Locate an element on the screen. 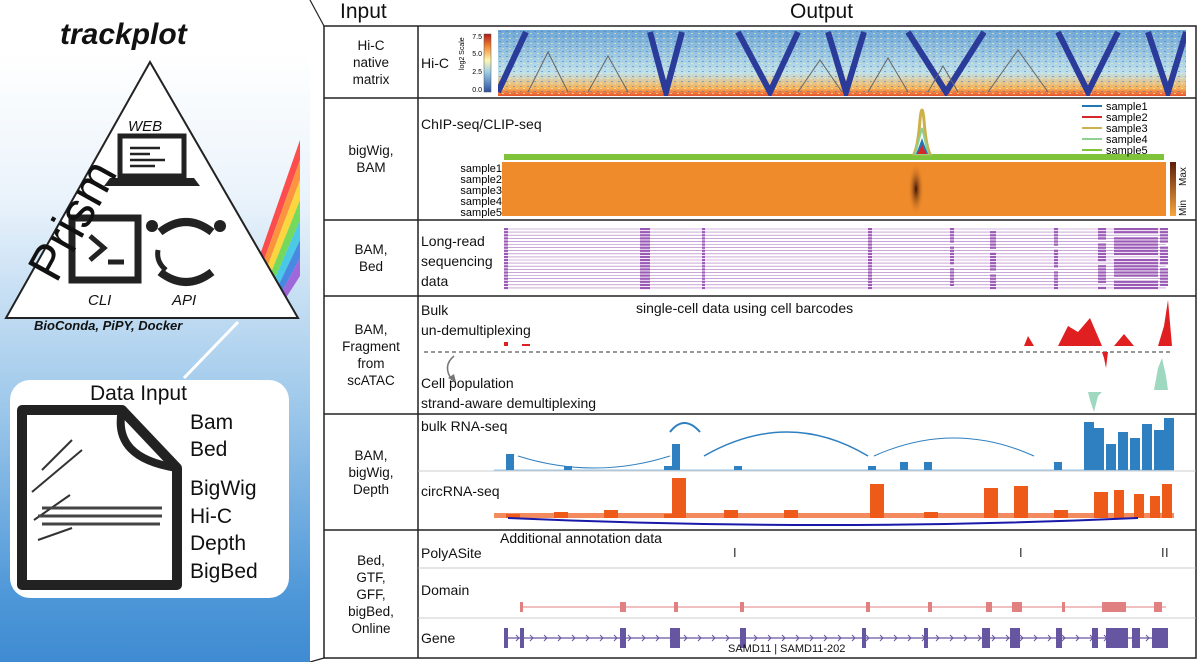 This screenshot has height=662, width=1200. format-bed: Bed is located at coordinates (209, 449).